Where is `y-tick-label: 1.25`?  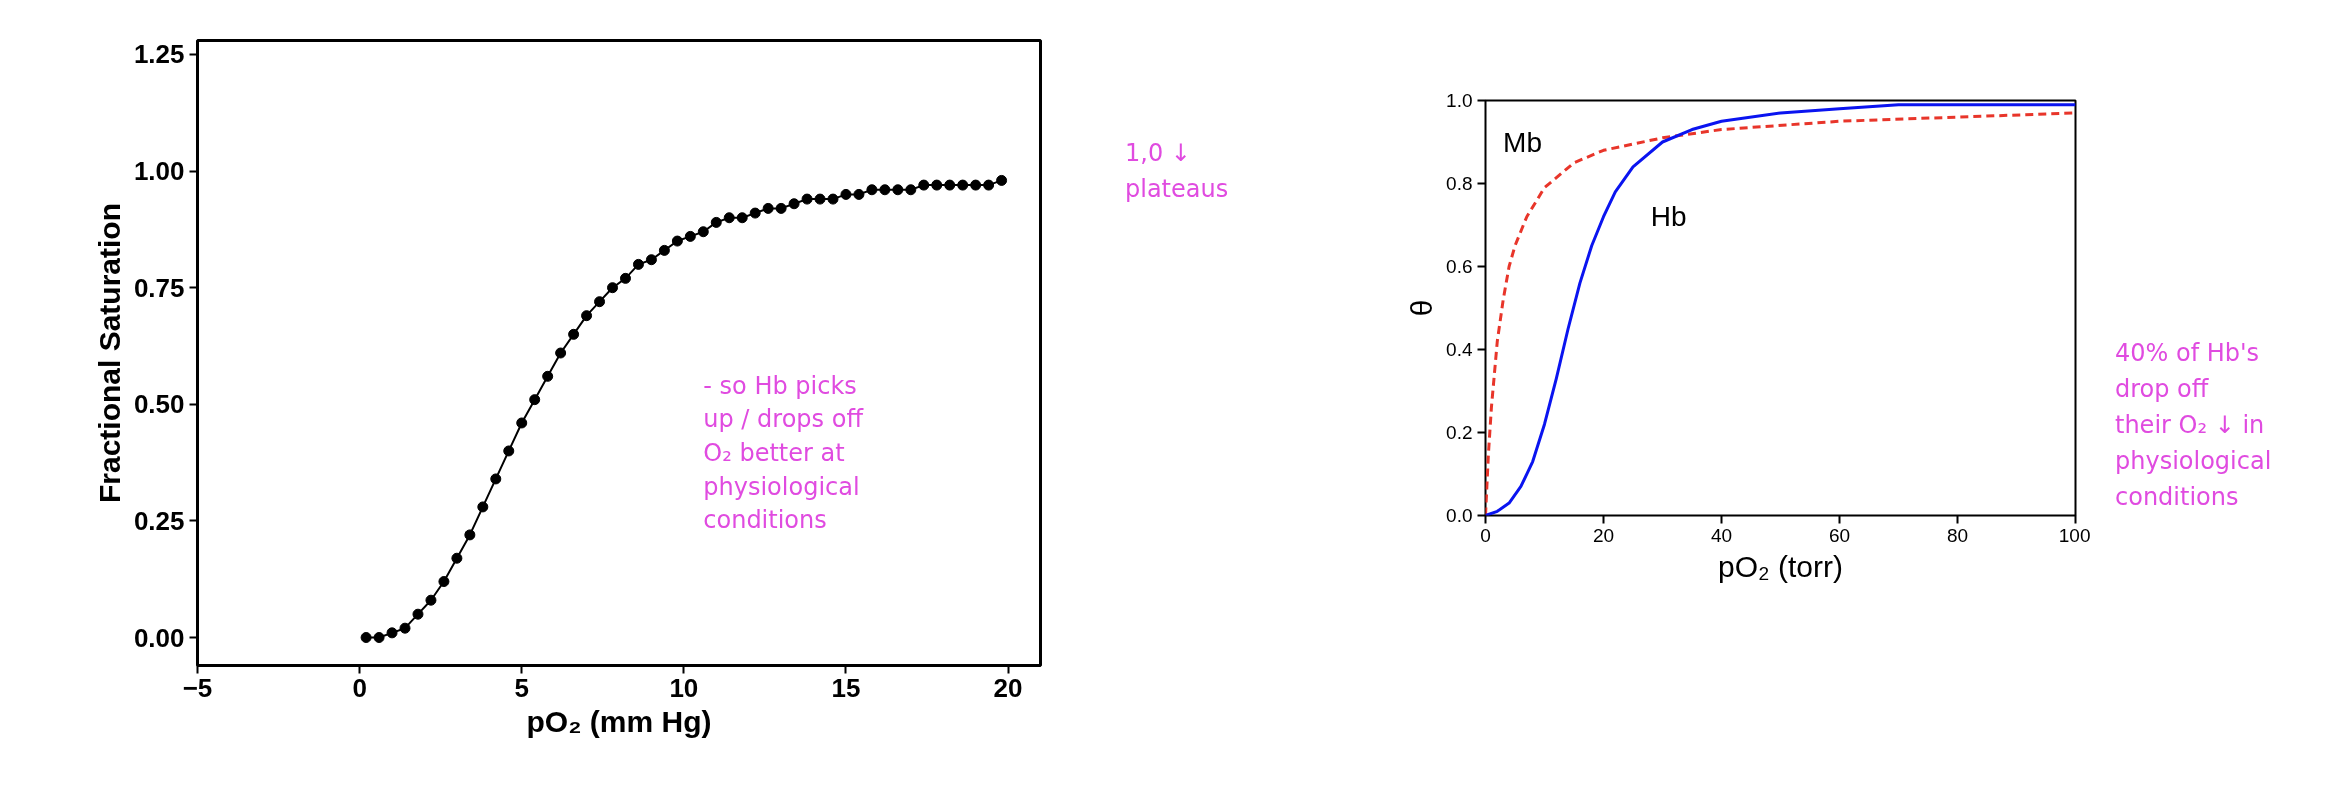 y-tick-label: 1.25 is located at coordinates (159, 54).